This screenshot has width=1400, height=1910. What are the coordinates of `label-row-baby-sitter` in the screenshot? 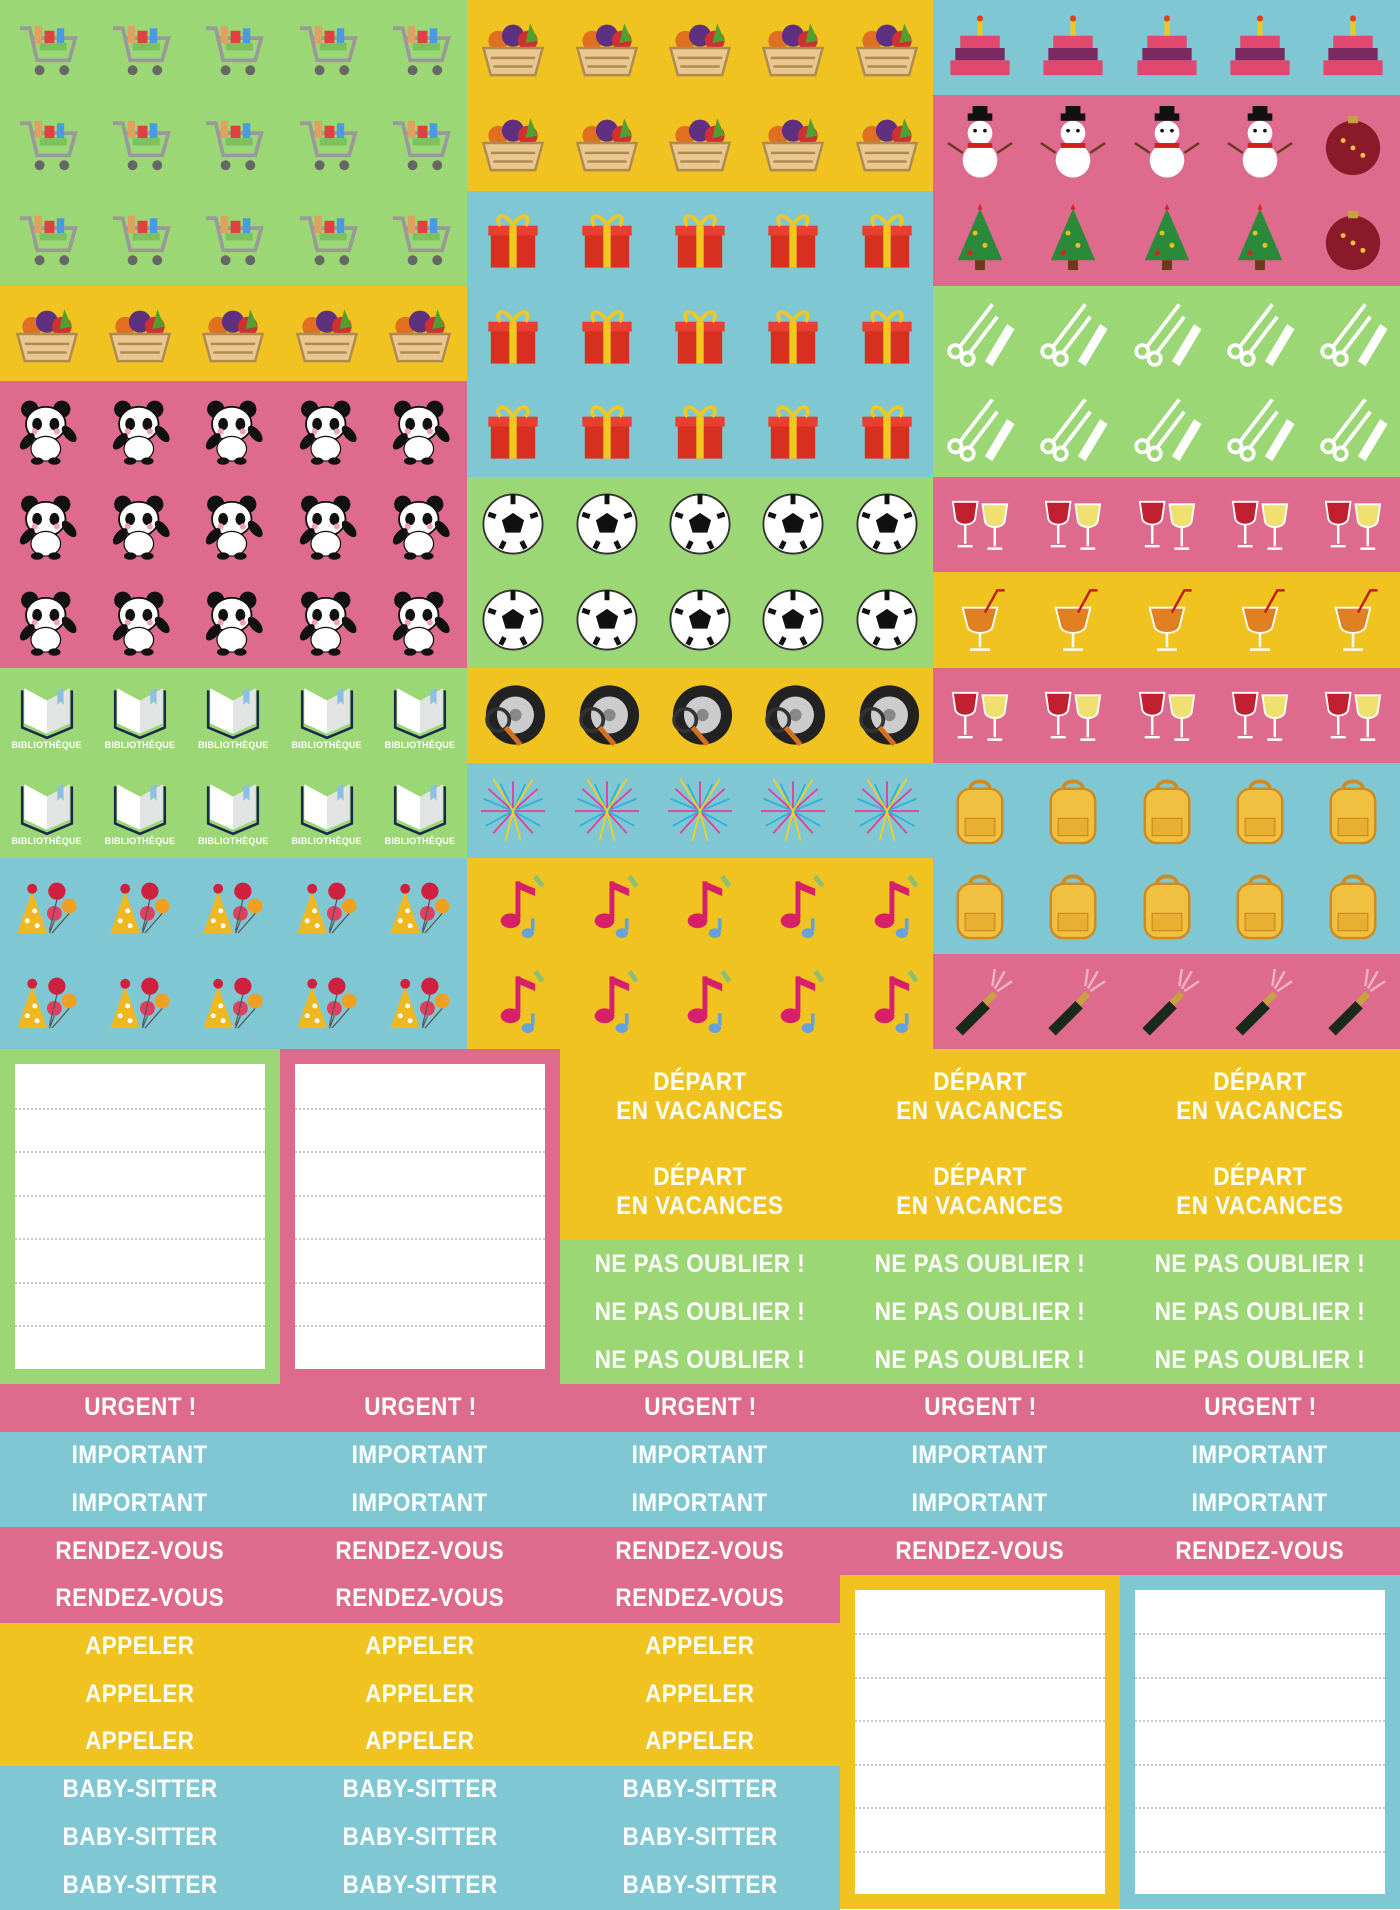 It's located at (420, 1885).